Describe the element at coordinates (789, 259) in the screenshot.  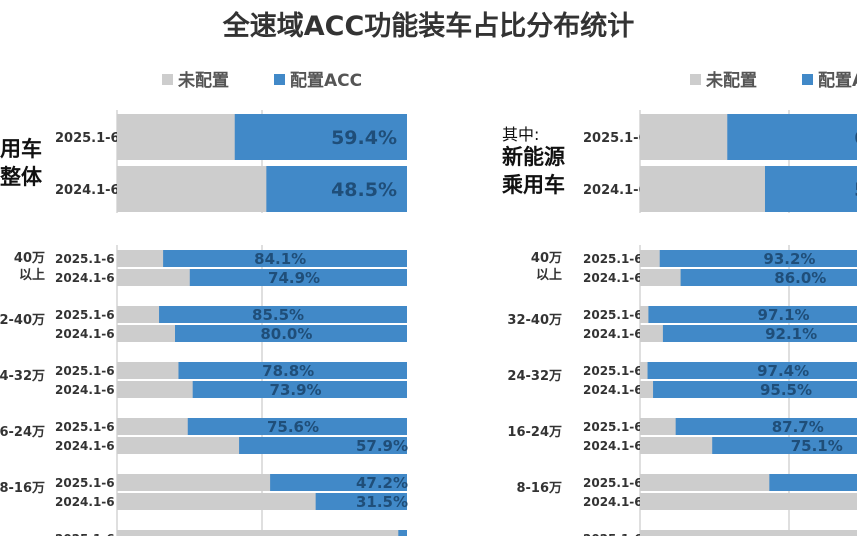
I see `bar-value-label: 93.2%` at that location.